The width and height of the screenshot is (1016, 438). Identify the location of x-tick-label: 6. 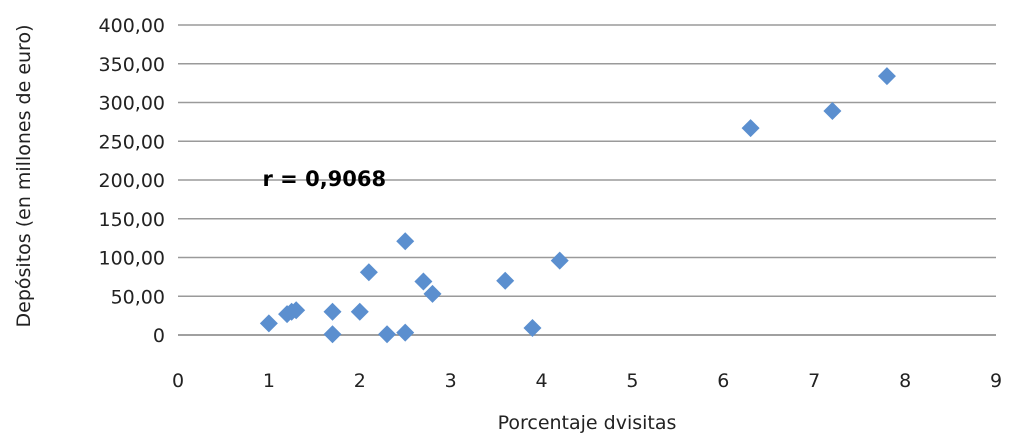
(723, 381).